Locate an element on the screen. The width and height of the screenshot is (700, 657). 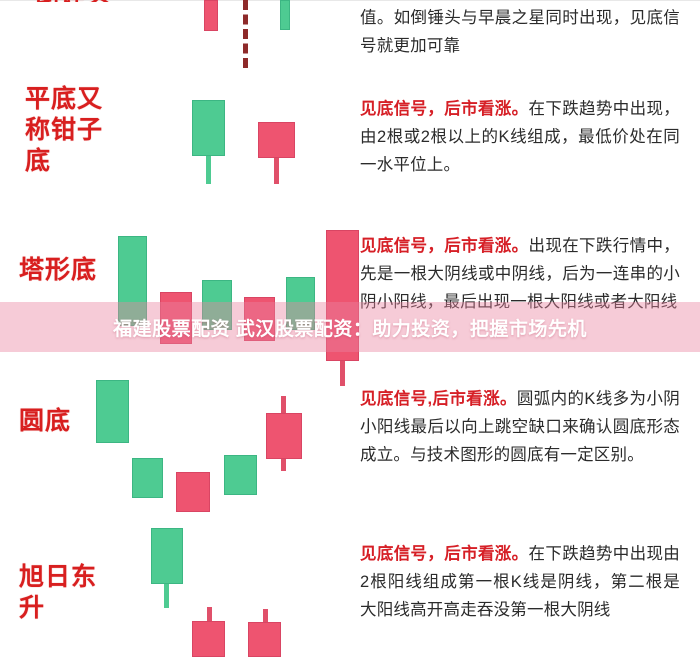
pattern-label-round-bottom: 圆底 is located at coordinates (45, 421).